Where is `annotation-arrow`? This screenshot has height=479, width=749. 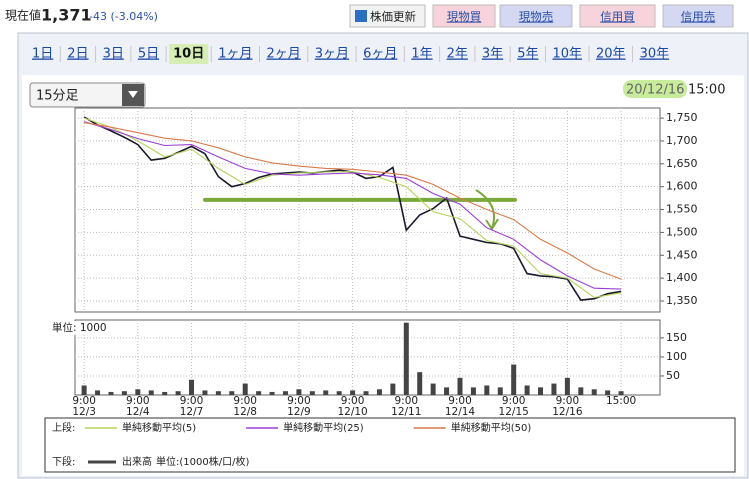
annotation-arrow is located at coordinates (487, 210).